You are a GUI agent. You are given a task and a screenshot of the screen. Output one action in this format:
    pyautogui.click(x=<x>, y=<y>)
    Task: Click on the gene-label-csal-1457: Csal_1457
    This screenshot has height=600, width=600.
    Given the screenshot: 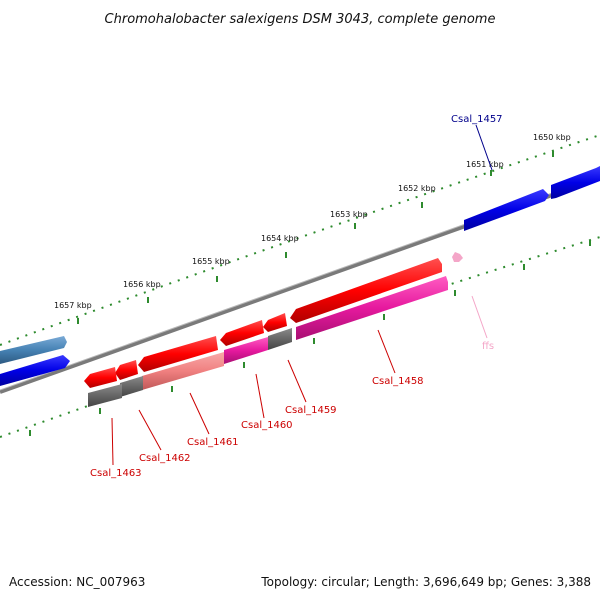 What is the action you would take?
    pyautogui.click(x=477, y=119)
    